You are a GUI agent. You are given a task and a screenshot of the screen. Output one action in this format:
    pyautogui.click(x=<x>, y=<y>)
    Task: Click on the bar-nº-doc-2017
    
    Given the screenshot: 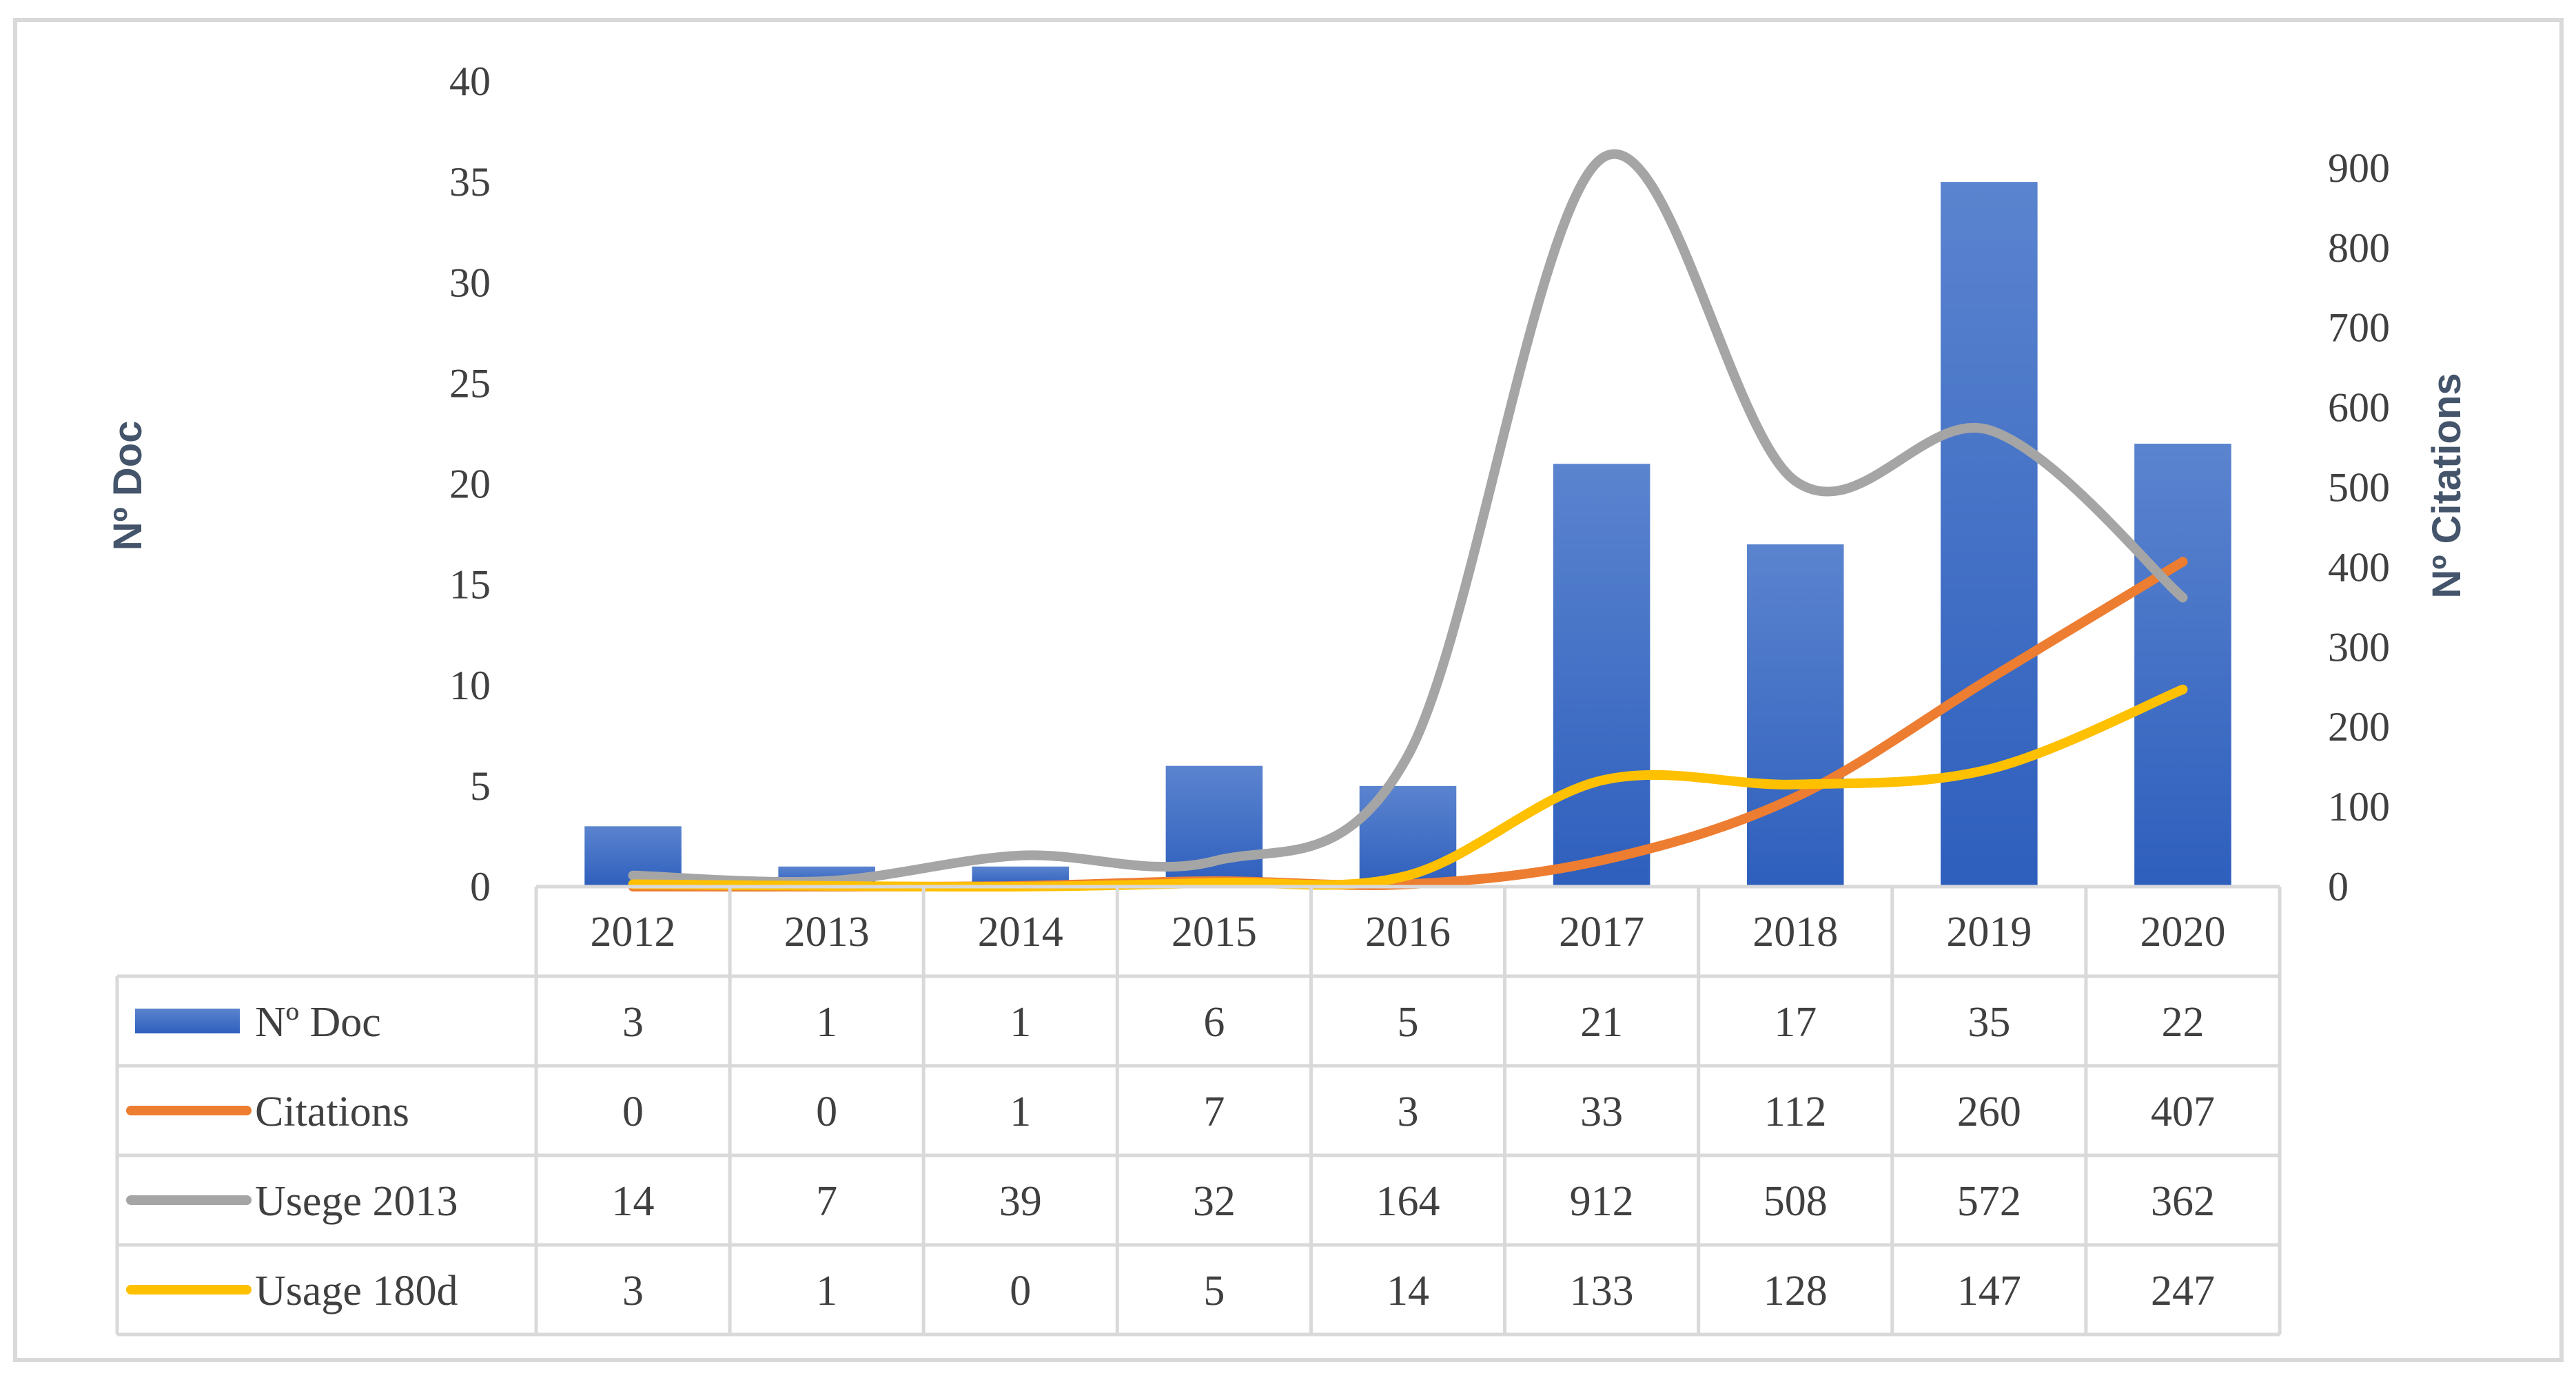 What is the action you would take?
    pyautogui.click(x=1601, y=675)
    